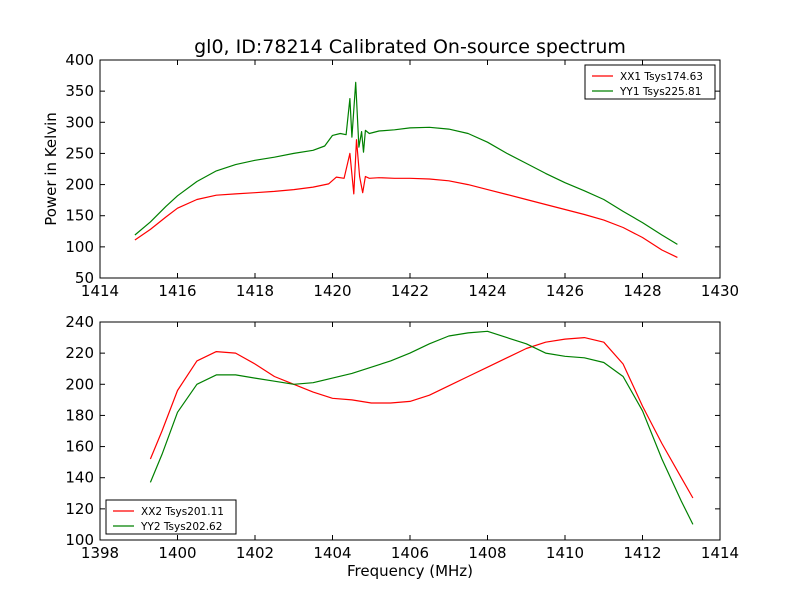 The image size is (800, 600). I want to click on top-legend-label-1: XX1 Tsys174.63, so click(661, 77).